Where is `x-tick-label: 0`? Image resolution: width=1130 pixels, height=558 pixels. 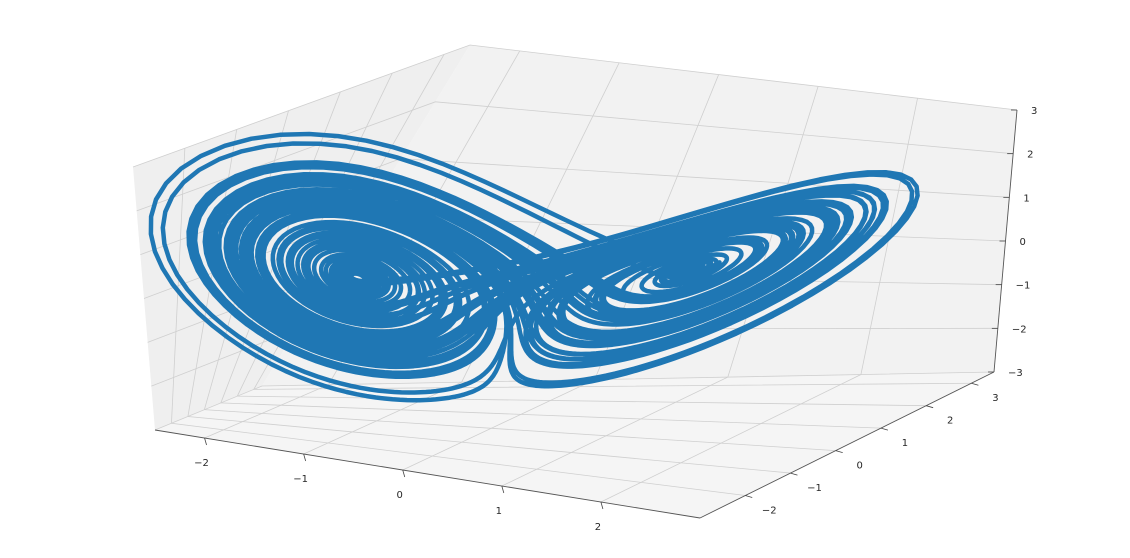 x-tick-label: 0 is located at coordinates (400, 495).